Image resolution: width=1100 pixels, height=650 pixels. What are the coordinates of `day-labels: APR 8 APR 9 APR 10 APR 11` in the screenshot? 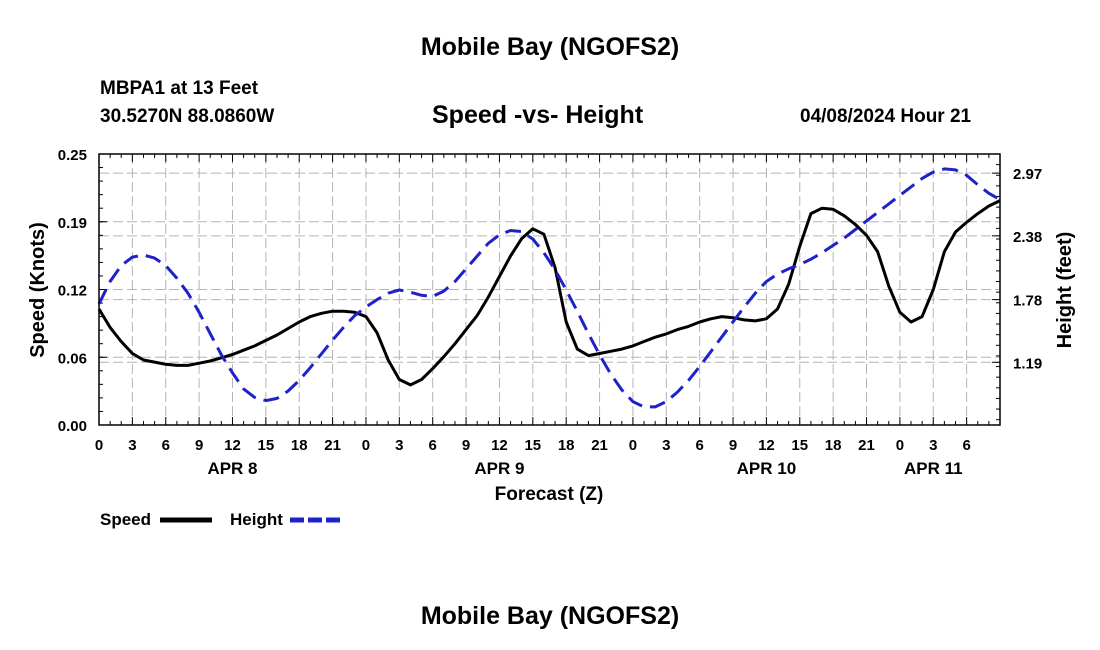 It's located at (584, 468).